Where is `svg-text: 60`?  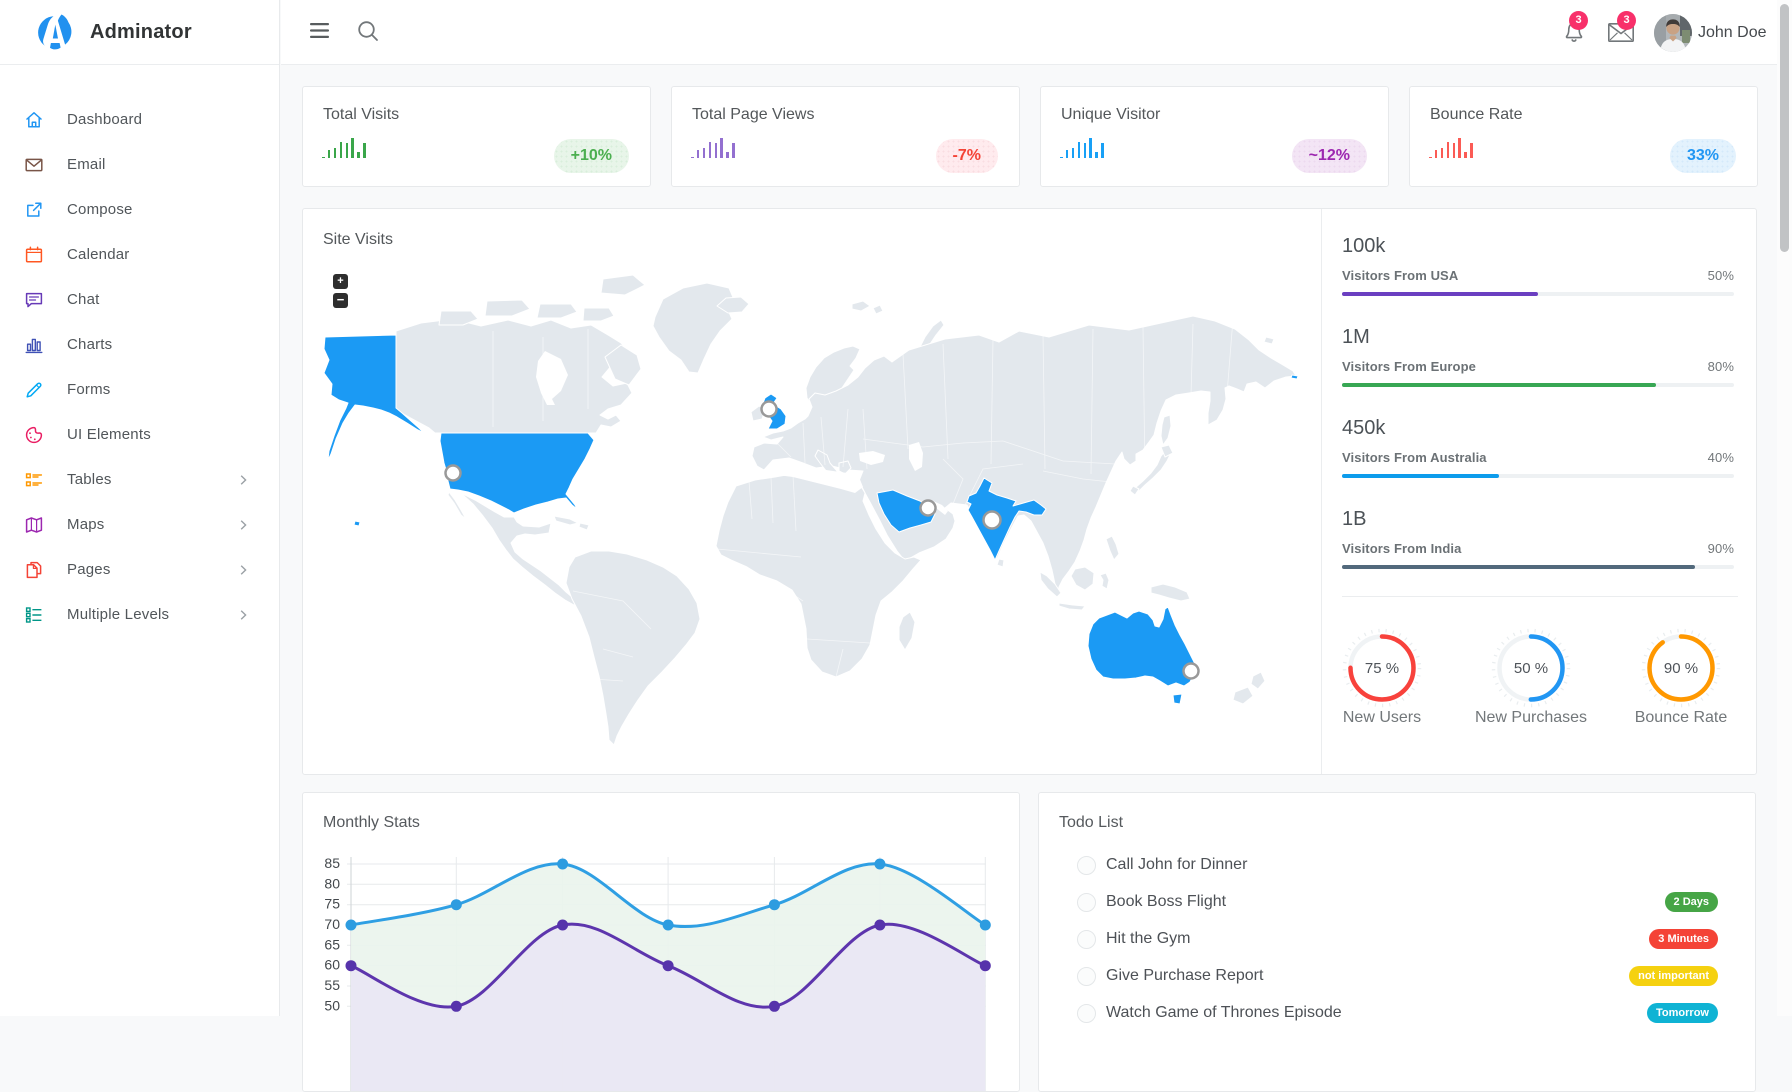
svg-text: 60 is located at coordinates (332, 965).